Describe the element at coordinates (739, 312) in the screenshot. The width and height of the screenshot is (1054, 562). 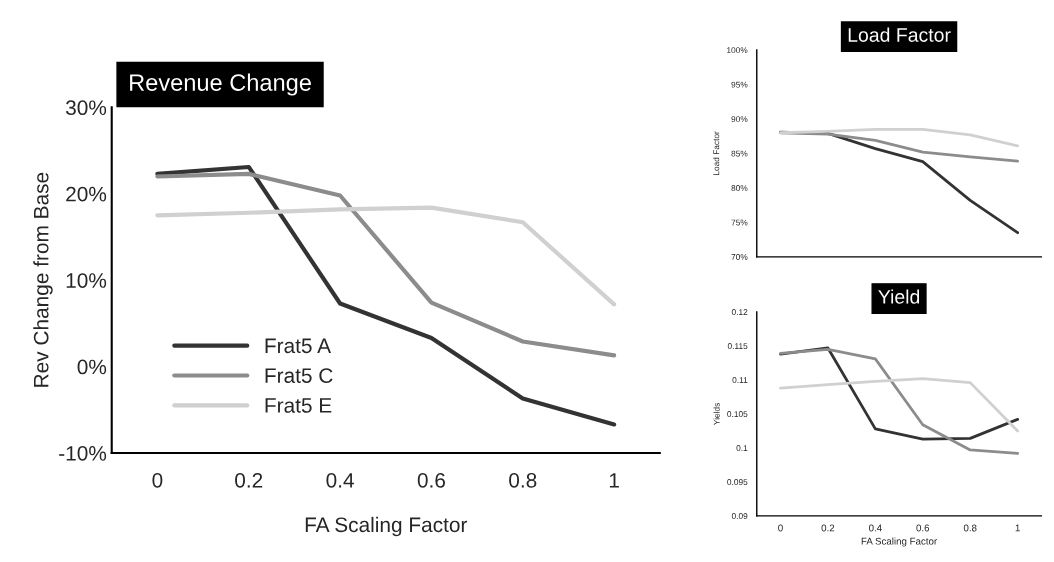
I see `y-tick-label: 0.12` at that location.